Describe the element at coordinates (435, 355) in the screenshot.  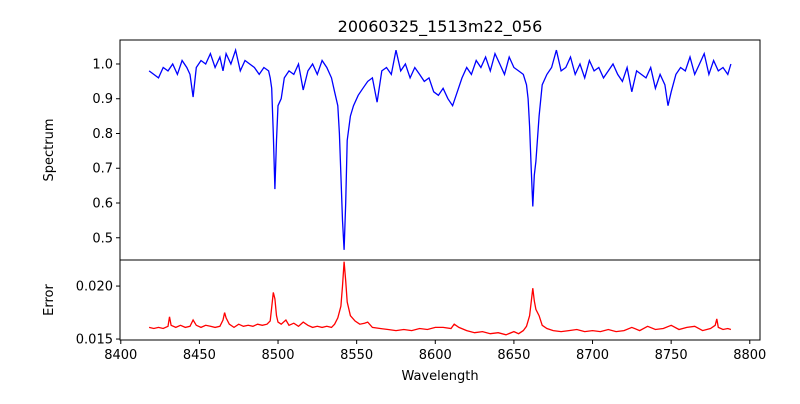
I see `x-tick-label: 8600` at that location.